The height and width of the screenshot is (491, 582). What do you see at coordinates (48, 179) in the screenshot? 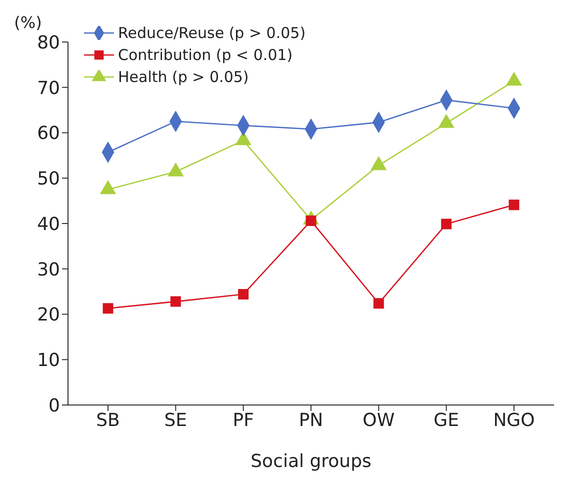
I see `y-tick-label: 50` at bounding box center [48, 179].